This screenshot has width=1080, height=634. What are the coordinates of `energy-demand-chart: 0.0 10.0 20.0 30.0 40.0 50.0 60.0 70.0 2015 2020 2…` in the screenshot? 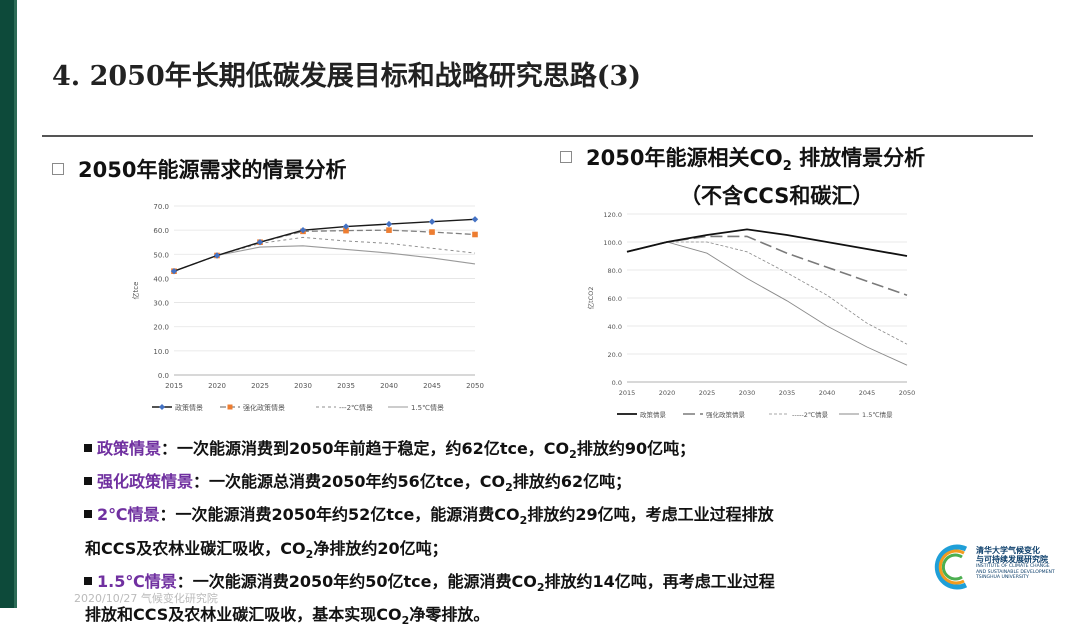 It's located at (307, 307).